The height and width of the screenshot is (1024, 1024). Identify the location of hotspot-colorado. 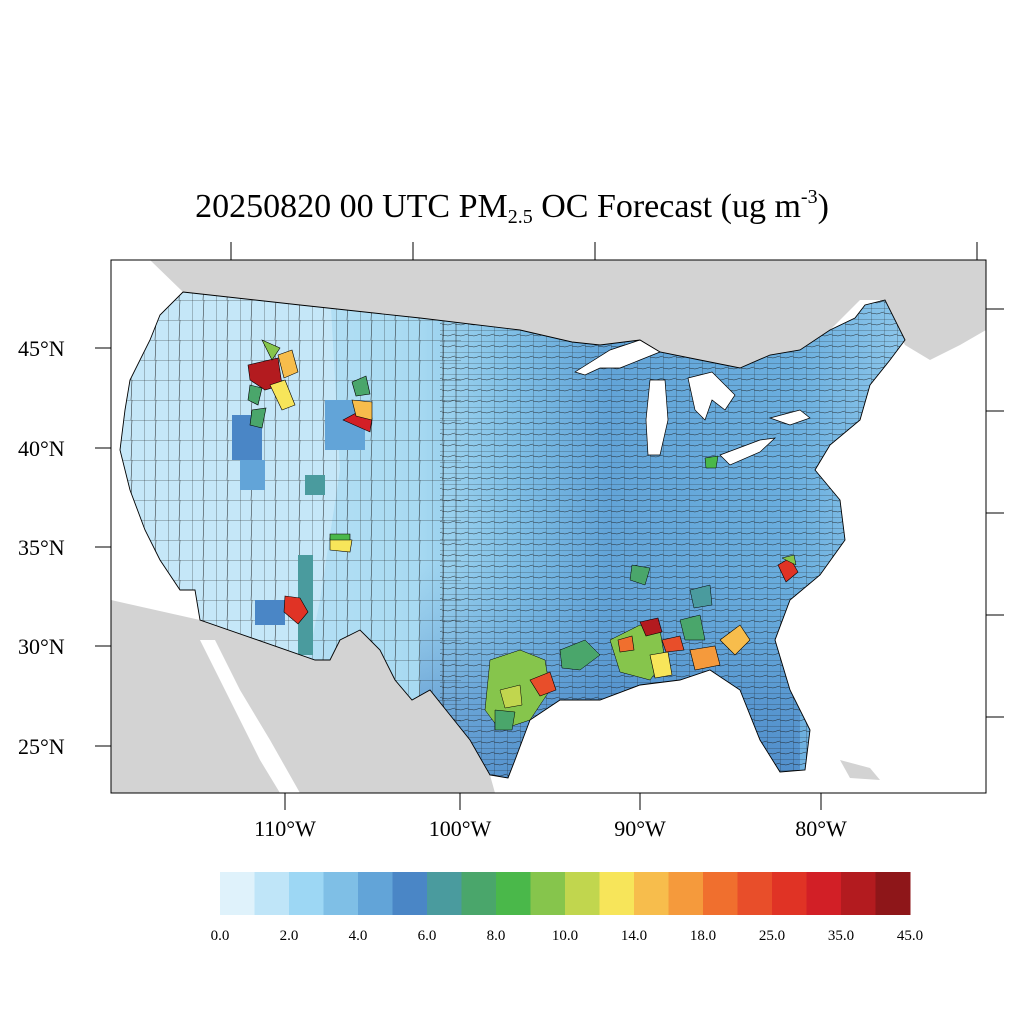
(341, 543).